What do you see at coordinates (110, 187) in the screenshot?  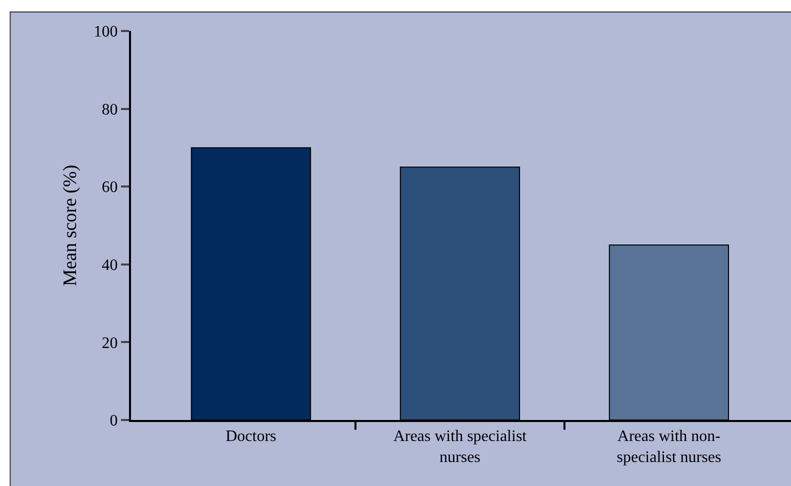 I see `y-tick-label: 60` at bounding box center [110, 187].